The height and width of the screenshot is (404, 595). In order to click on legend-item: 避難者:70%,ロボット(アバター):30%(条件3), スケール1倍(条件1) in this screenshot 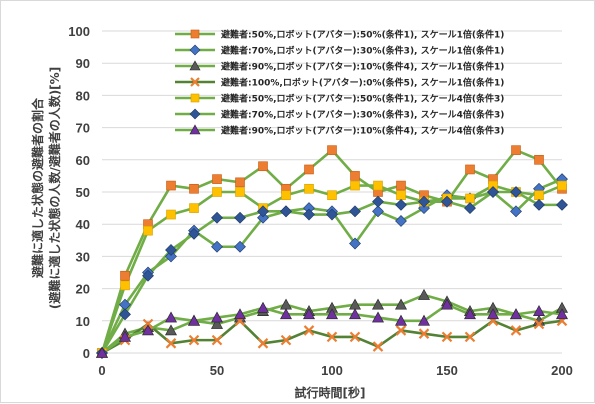, I will do `click(339, 51)`.